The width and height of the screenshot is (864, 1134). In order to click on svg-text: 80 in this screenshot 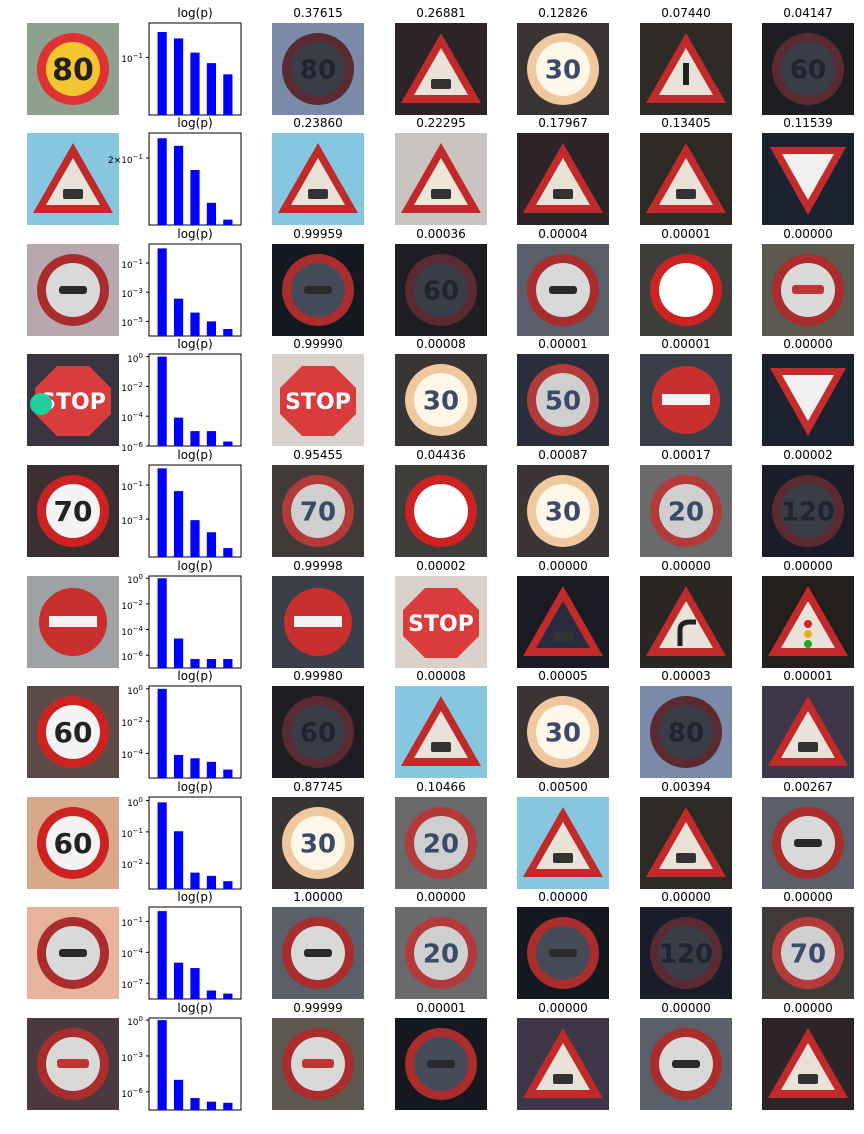, I will do `click(318, 70)`.